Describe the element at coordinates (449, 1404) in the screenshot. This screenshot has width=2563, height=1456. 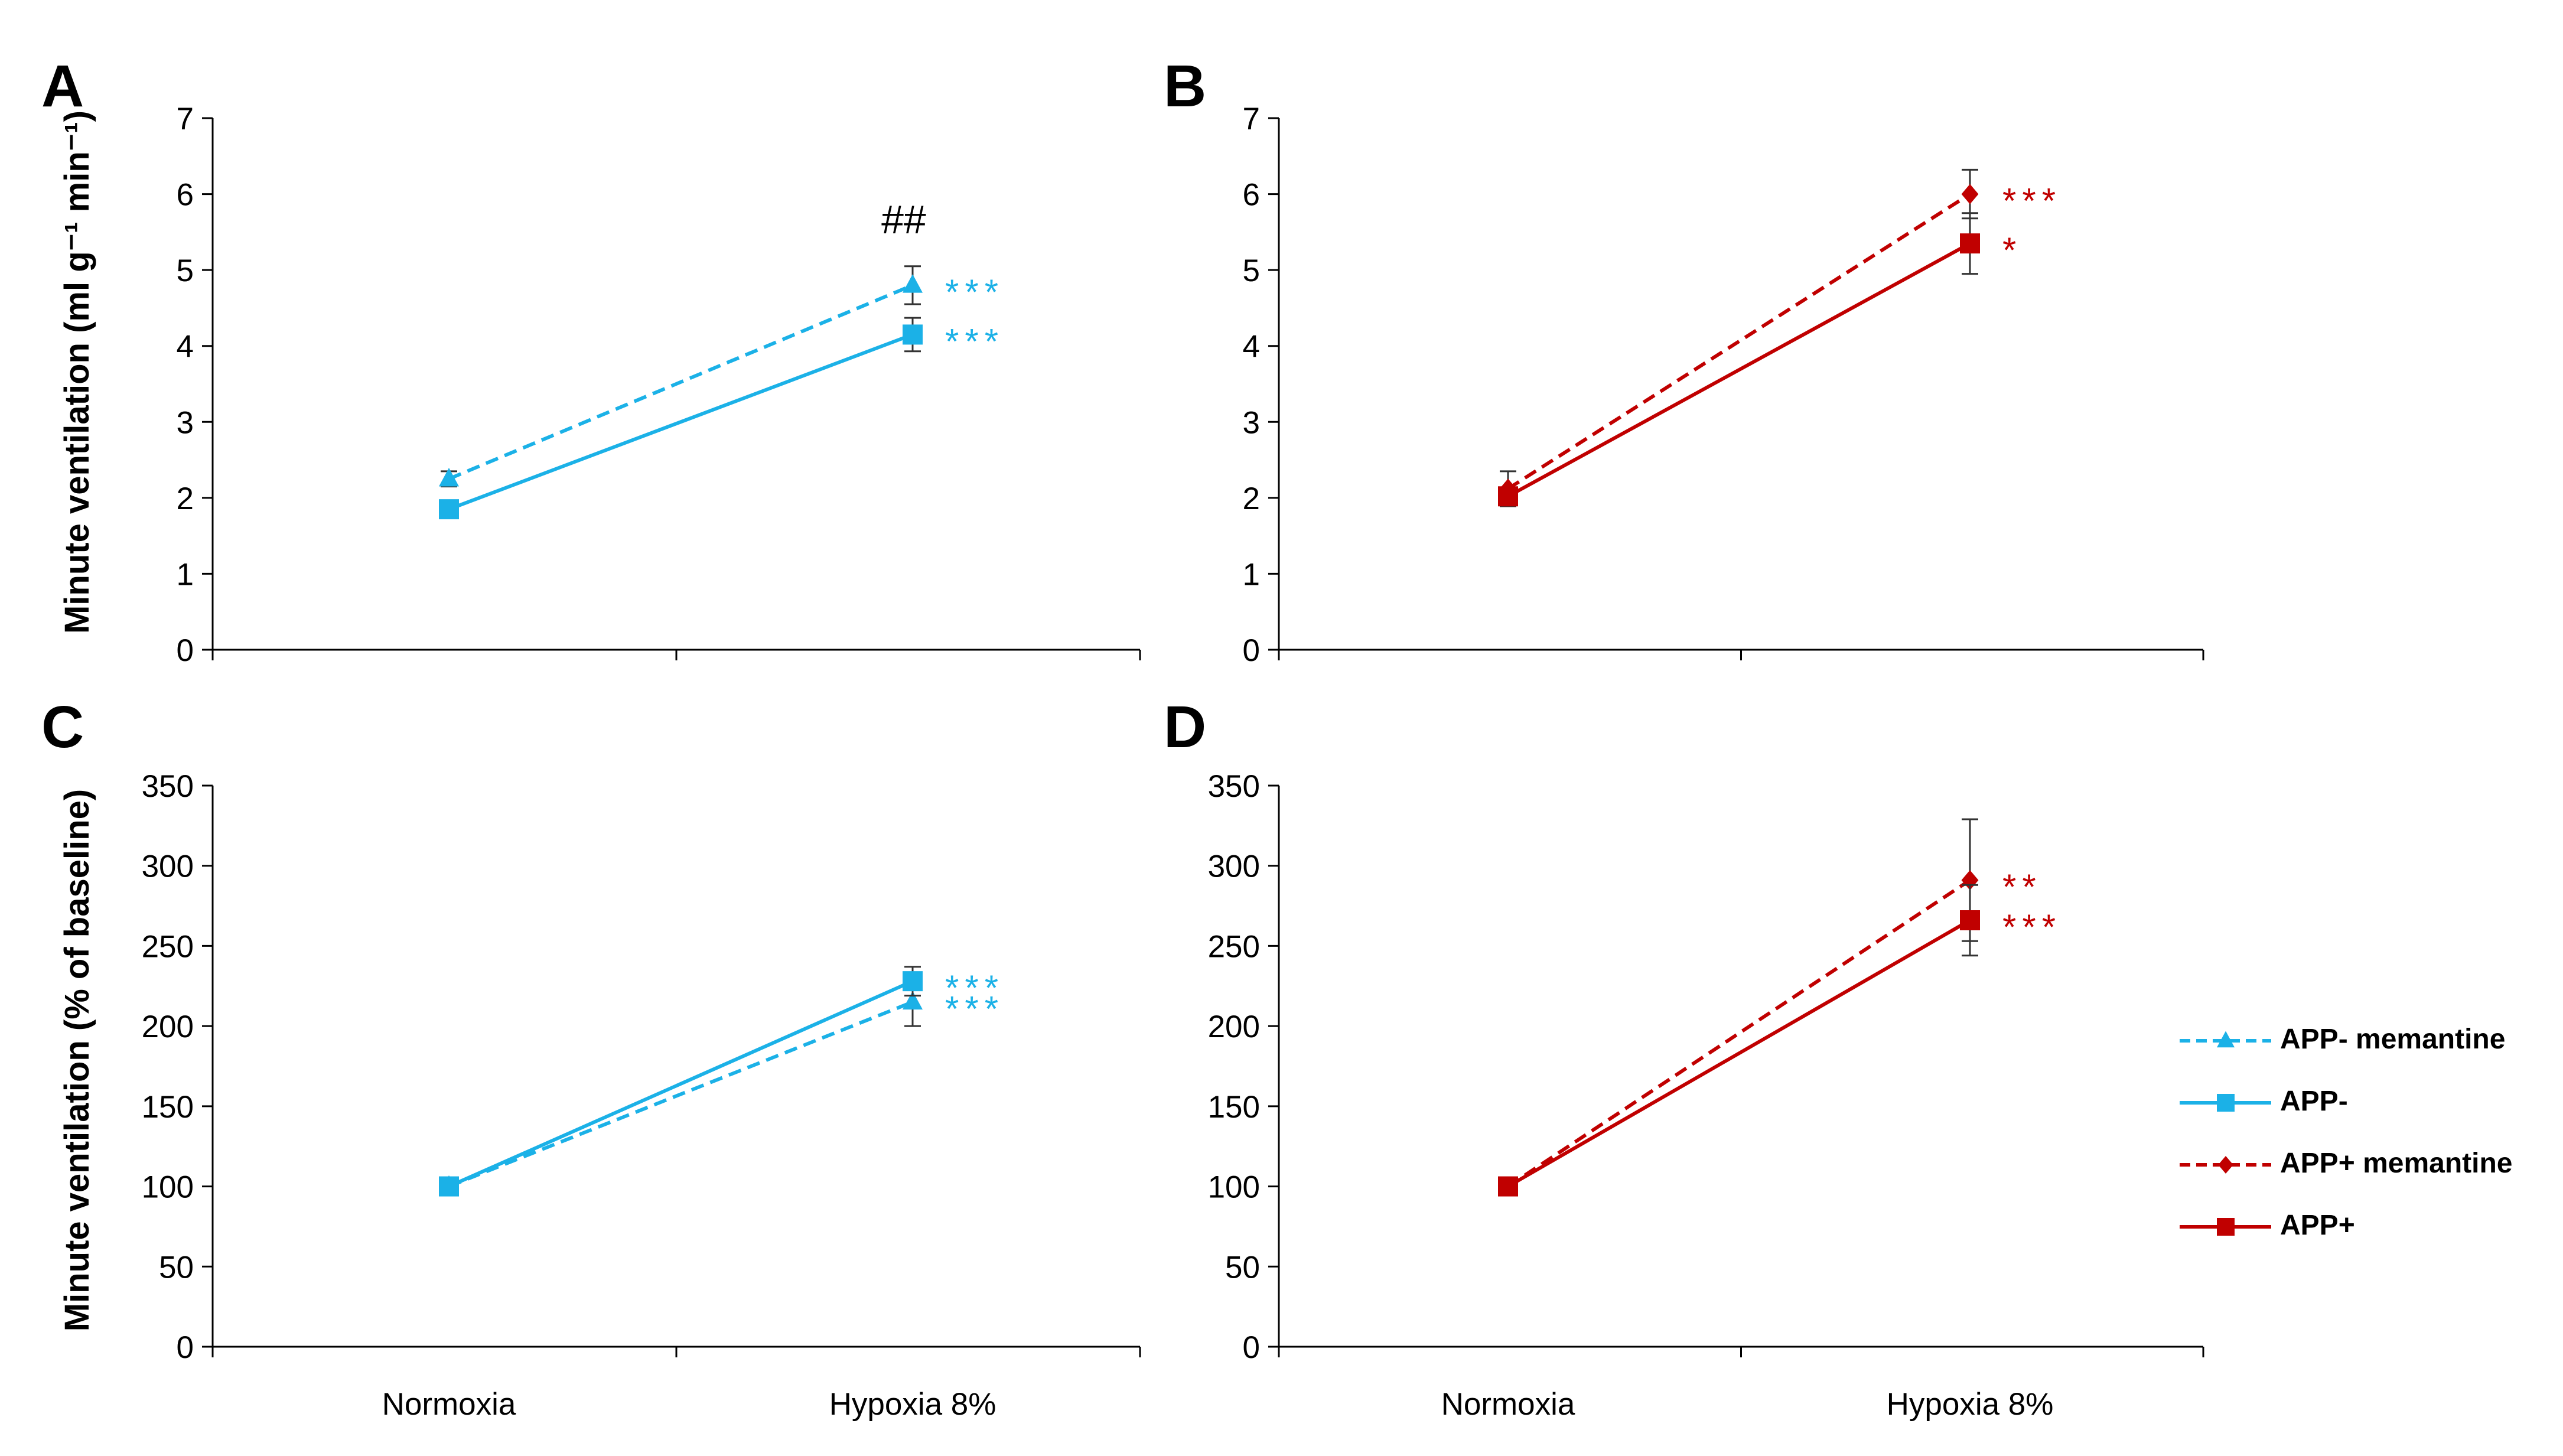
I see `x-tick-label-normoxia-c: Normoxia` at that location.